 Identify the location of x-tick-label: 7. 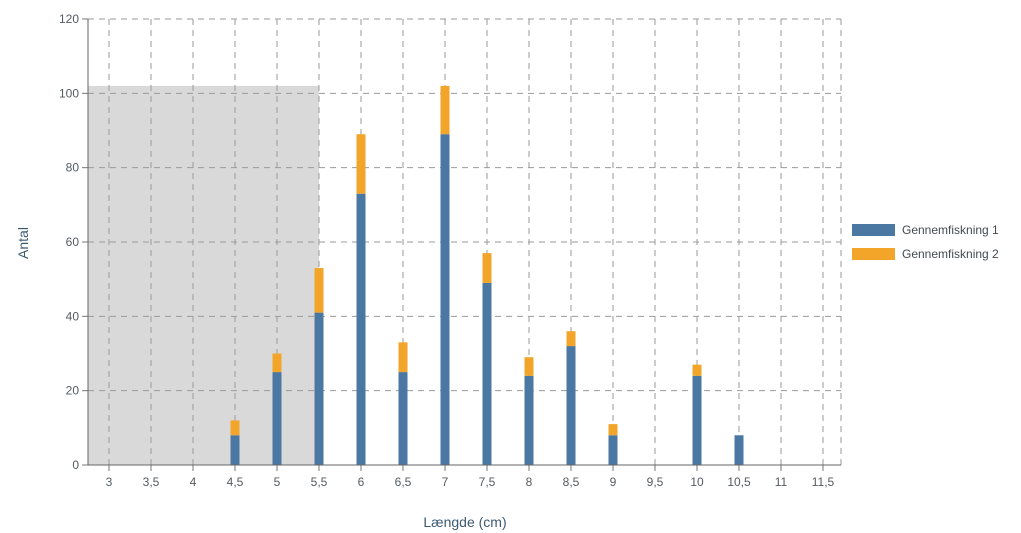
(445, 482).